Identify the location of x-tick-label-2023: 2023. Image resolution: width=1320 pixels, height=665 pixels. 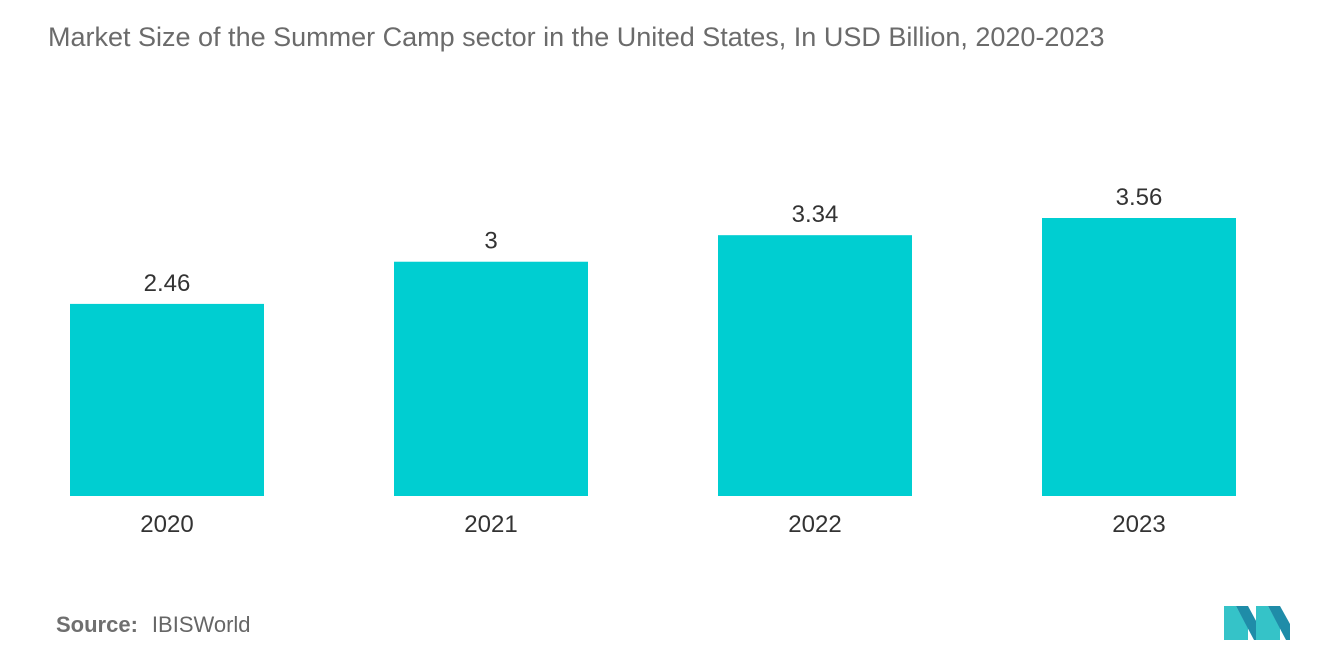
(1138, 524).